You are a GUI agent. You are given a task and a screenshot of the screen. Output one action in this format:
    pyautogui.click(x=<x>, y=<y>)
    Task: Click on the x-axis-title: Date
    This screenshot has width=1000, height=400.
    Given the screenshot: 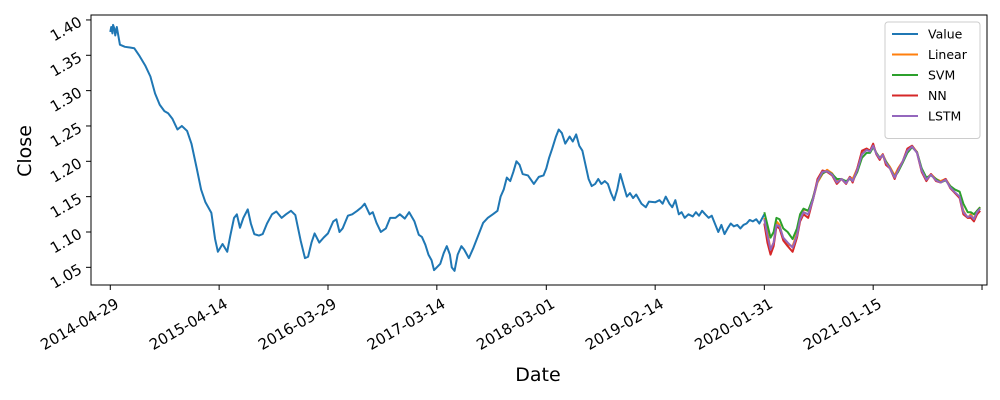 What is the action you would take?
    pyautogui.click(x=537, y=375)
    